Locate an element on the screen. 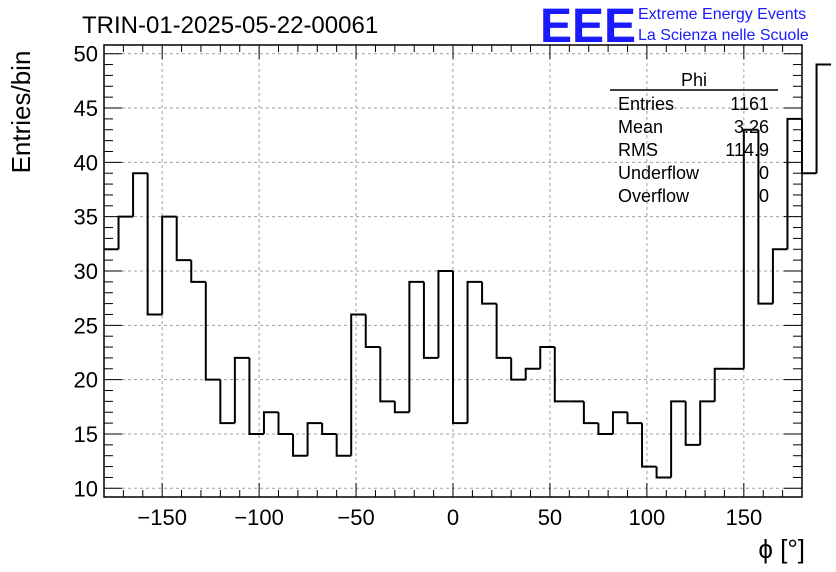 This screenshot has width=836, height=572. y-axis-title: Entries/bin is located at coordinates (21, 112).